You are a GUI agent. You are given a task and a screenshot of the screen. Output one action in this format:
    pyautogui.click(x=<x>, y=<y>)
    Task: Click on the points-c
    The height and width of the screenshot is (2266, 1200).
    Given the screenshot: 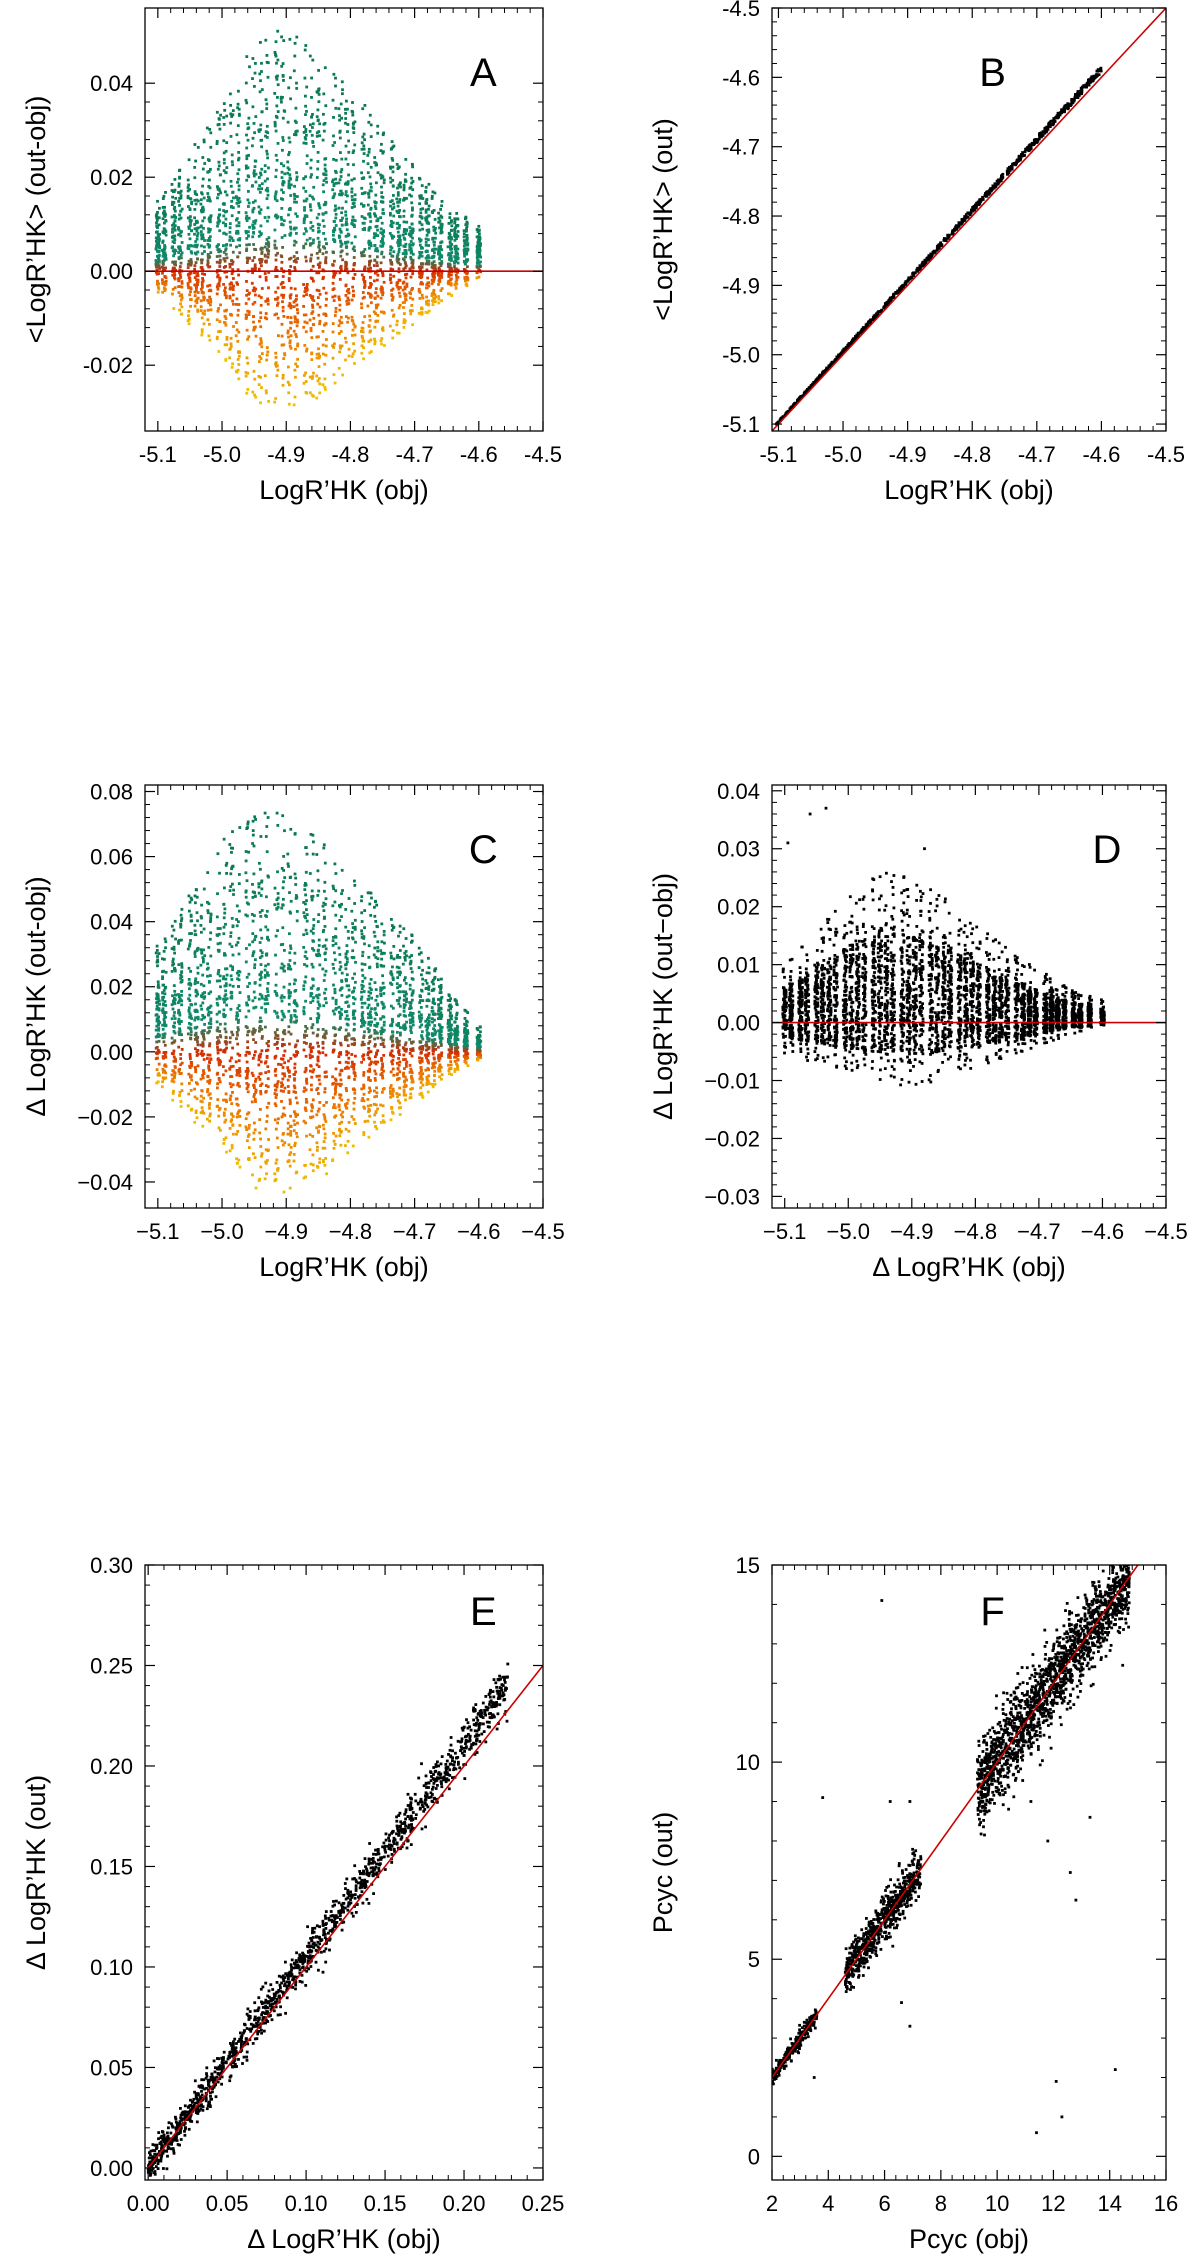 What is the action you would take?
    pyautogui.click(x=318, y=1002)
    